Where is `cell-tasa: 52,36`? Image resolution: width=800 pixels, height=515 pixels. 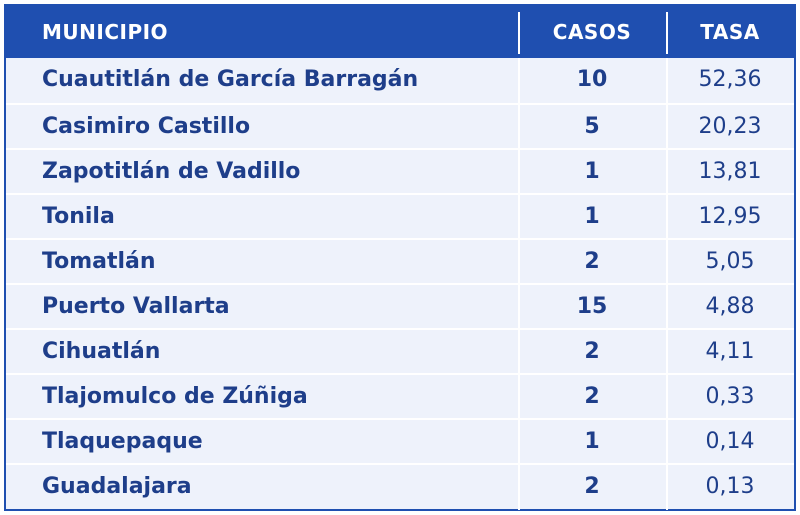
cell-tasa: 52,36 is located at coordinates (730, 79).